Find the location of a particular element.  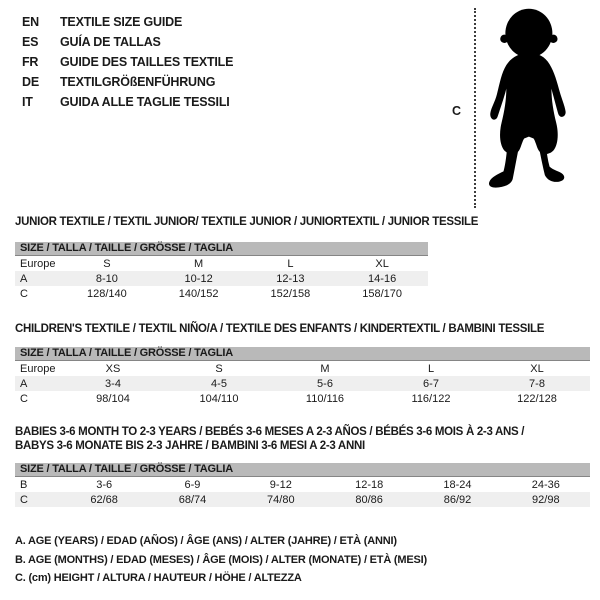

guide-title-en: TEXTILE SIZE GUIDE is located at coordinates (121, 22).